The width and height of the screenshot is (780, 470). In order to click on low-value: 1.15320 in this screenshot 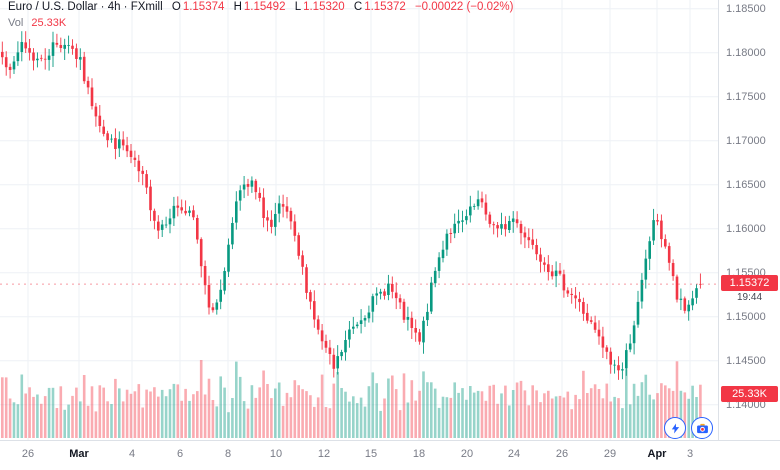, I will do `click(324, 7)`.